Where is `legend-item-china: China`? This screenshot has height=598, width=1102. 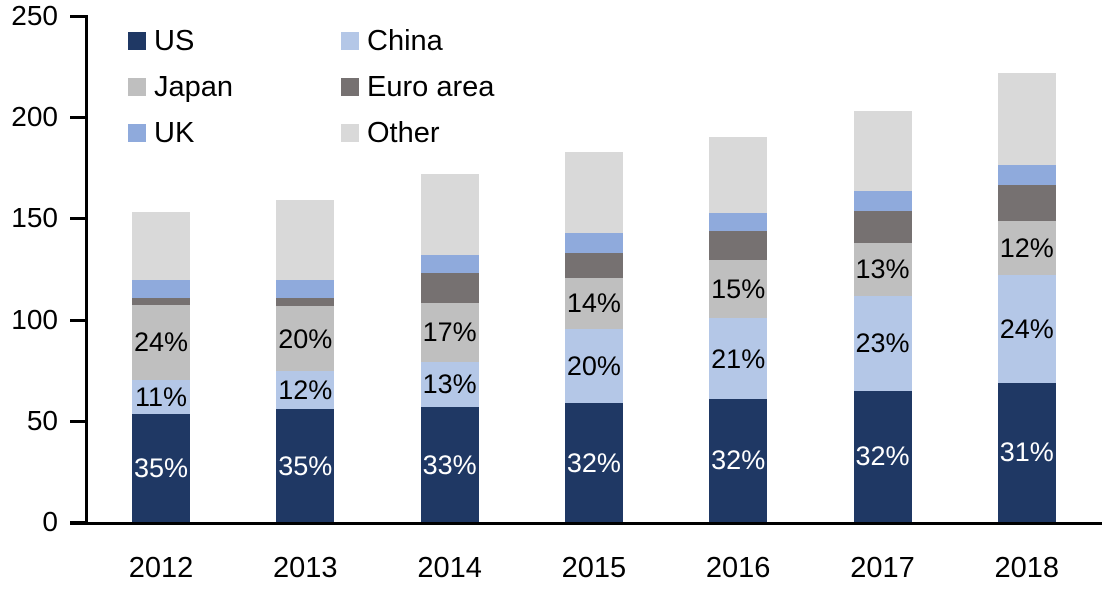
legend-item-china: China is located at coordinates (417, 41).